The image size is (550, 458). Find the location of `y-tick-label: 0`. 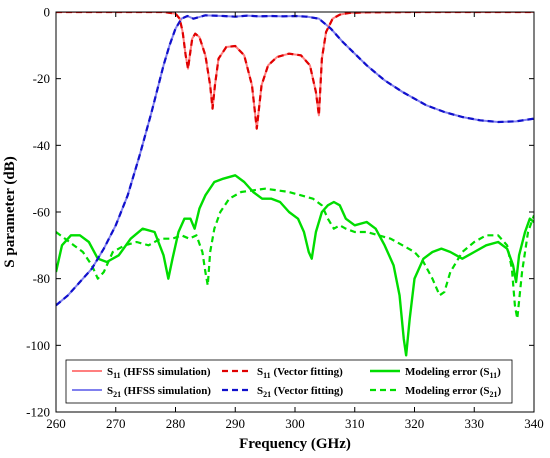

y-tick-label: 0 is located at coordinates (47, 12).